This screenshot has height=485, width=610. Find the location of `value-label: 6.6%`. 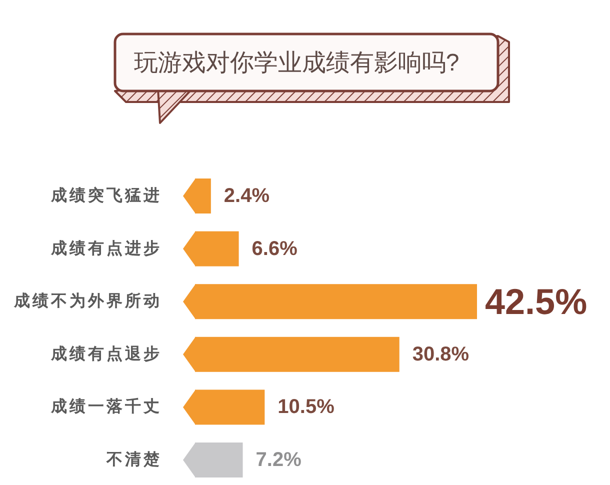

value-label: 6.6% is located at coordinates (275, 249).